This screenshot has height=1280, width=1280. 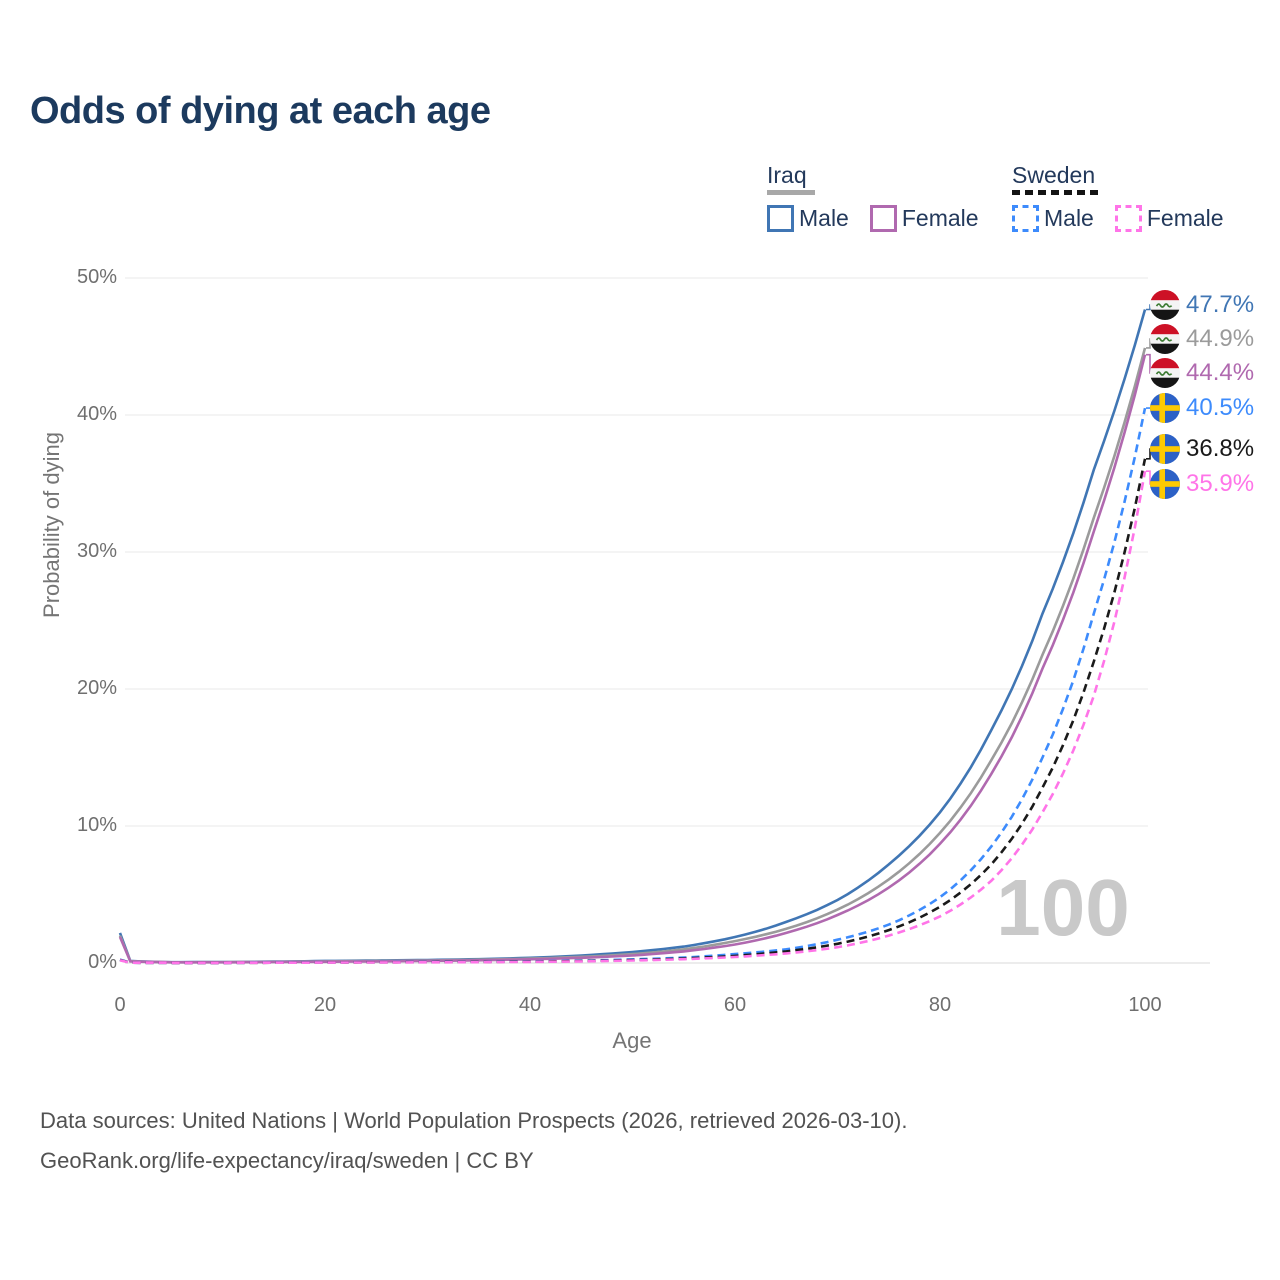 I want to click on legend-item-iraq-male: Male, so click(x=808, y=218).